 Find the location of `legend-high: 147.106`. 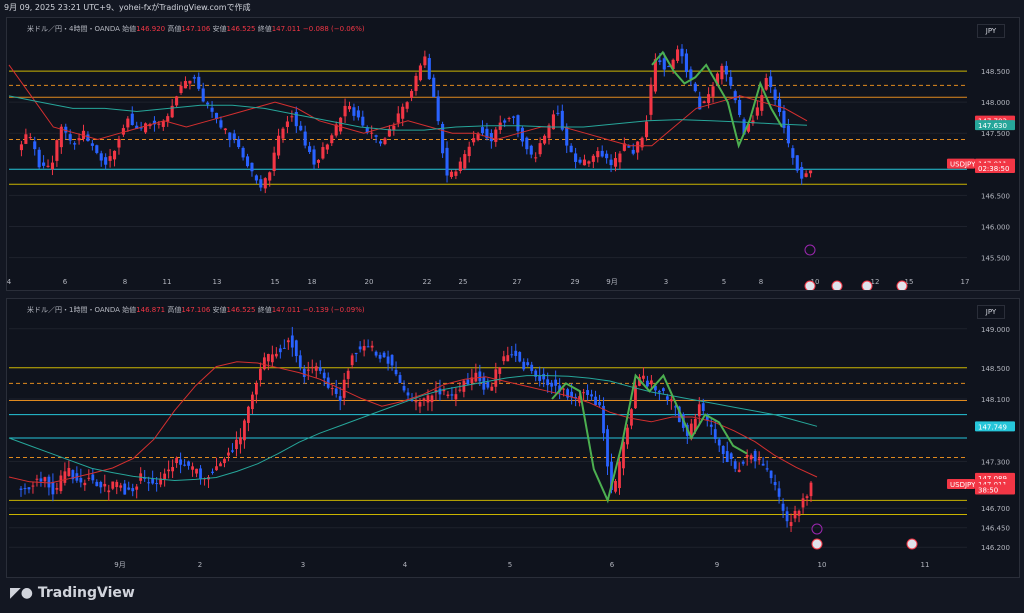

legend-high: 147.106 is located at coordinates (196, 29).